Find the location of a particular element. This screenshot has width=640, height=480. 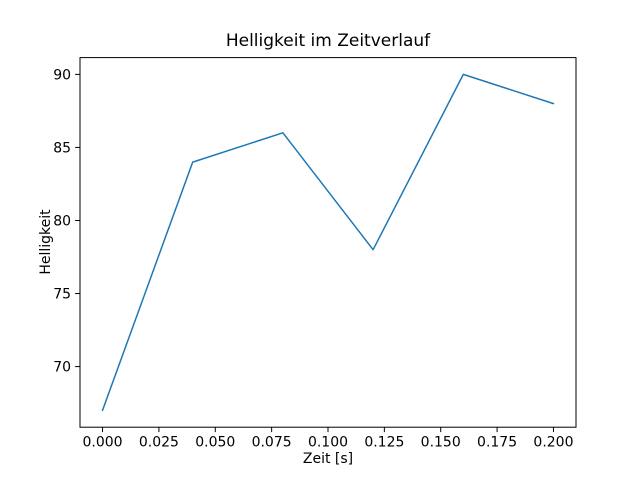

y-axis-ticks: 70 75 80 85 90 is located at coordinates (66, 221).